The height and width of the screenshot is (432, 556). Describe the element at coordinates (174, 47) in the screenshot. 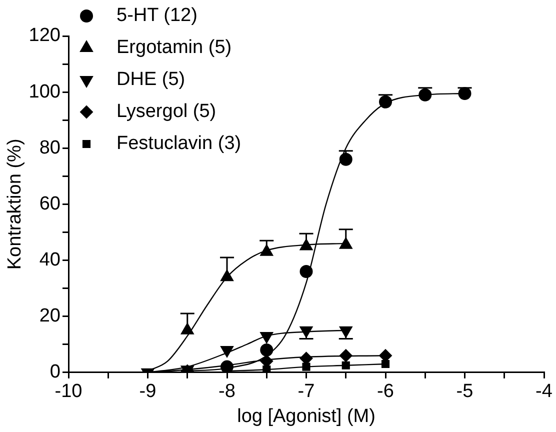

I see `legend-label: Ergotamin (5)` at that location.